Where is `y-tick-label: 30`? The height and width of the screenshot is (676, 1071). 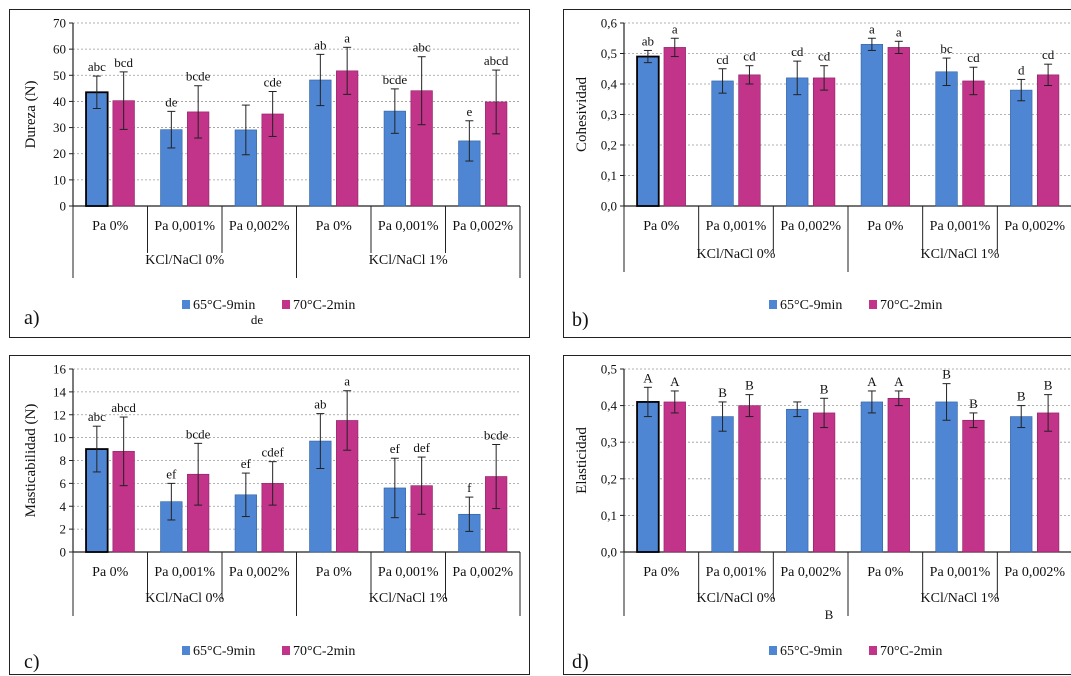 y-tick-label: 30 is located at coordinates (59, 127).